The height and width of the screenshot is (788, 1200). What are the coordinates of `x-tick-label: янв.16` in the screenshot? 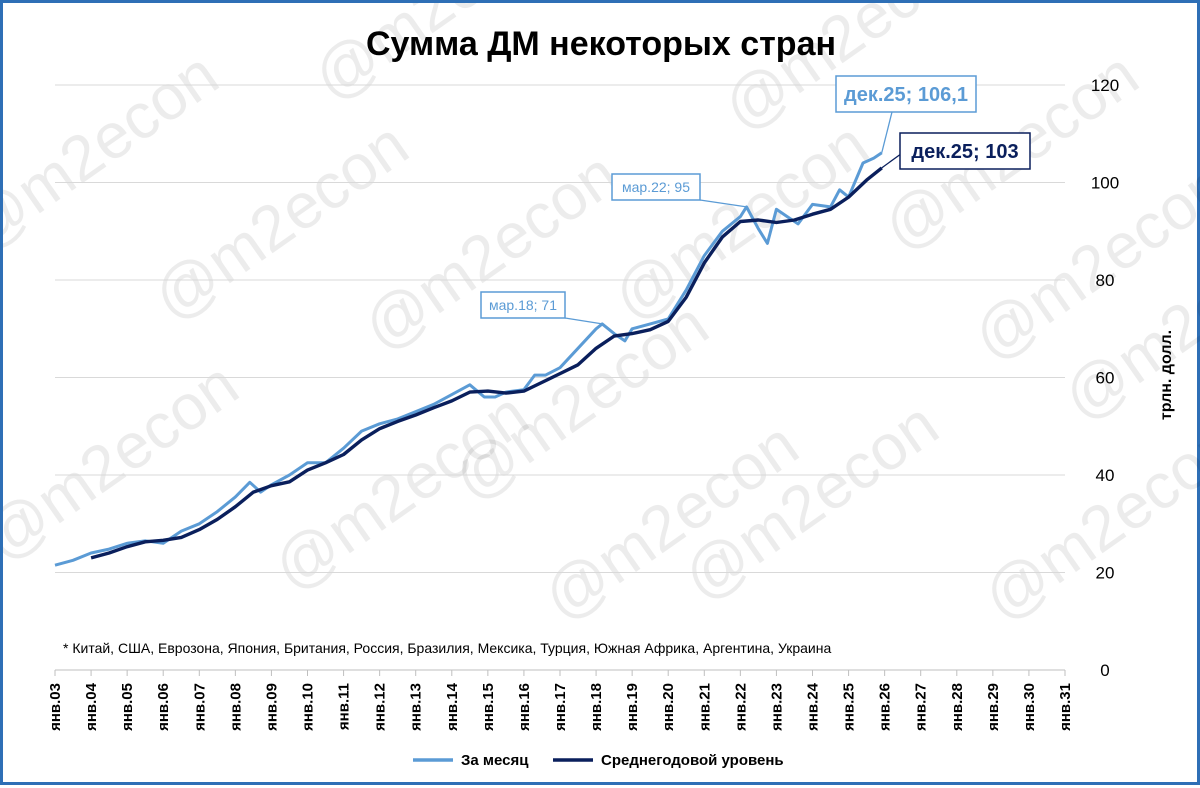 It's located at (524, 707).